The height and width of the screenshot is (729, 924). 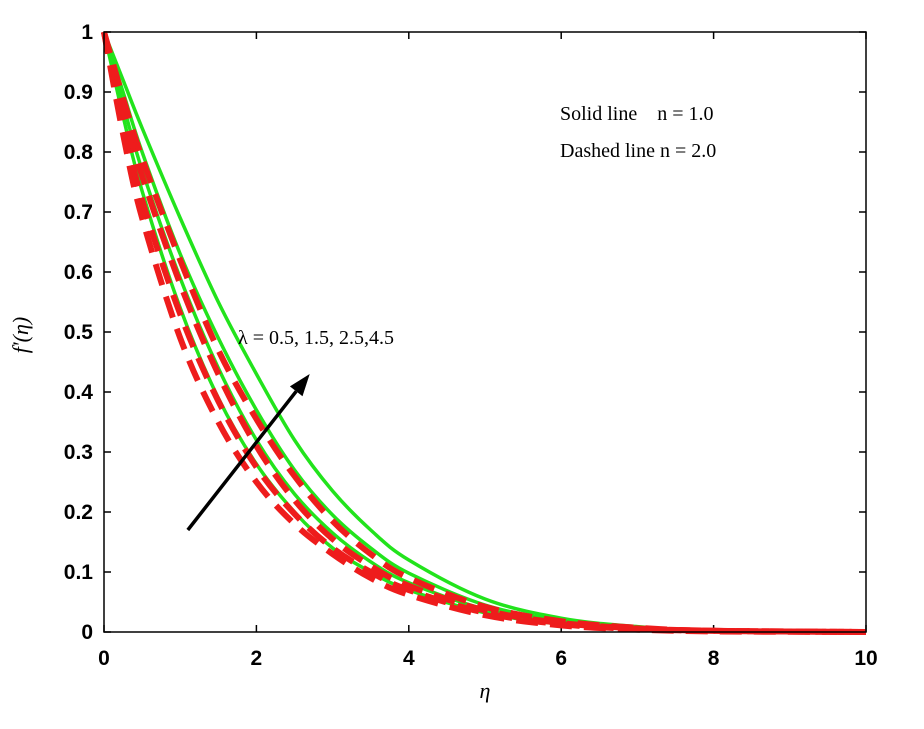 What do you see at coordinates (316, 338) in the screenshot?
I see `annotation-label: λ = 0.5, 1.5, 2.5,4.5` at bounding box center [316, 338].